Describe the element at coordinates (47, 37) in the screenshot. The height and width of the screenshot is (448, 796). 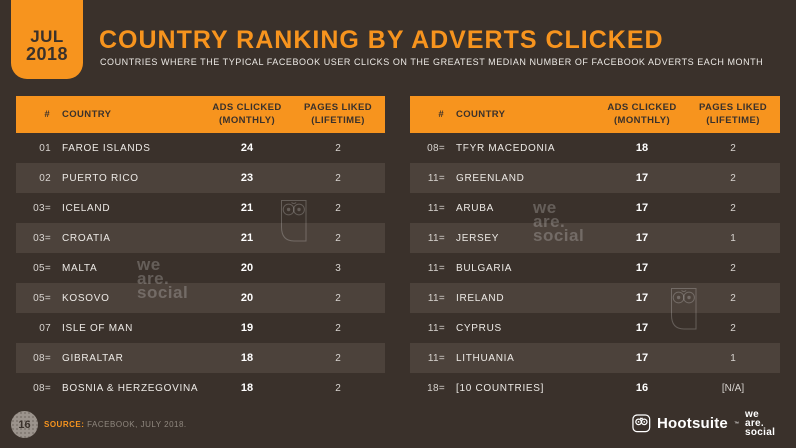
I see `date-month: JUL` at that location.